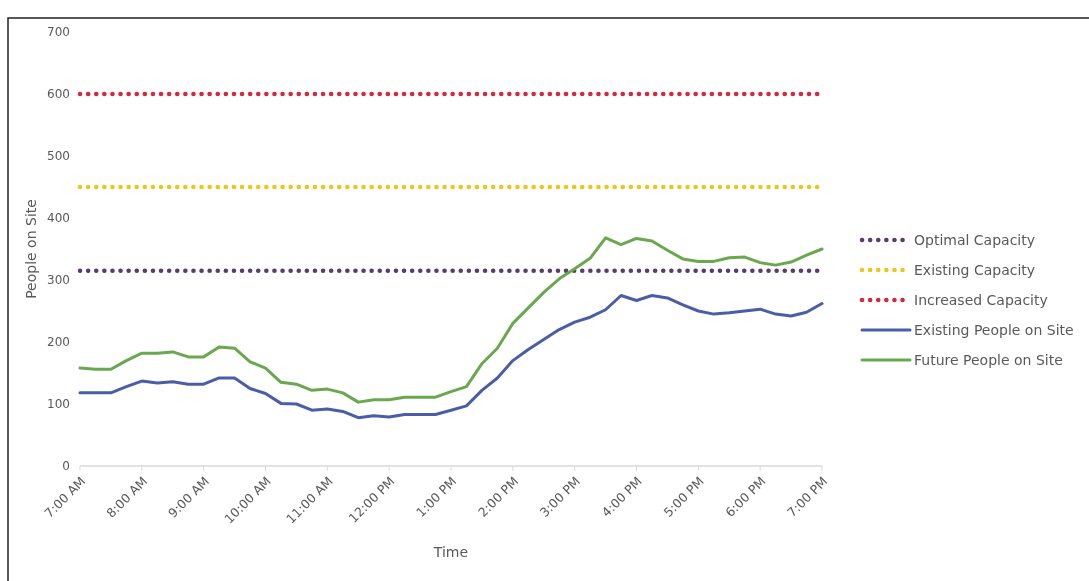 The image size is (1089, 581). I want to click on y-tick-label: 600, so click(58, 94).